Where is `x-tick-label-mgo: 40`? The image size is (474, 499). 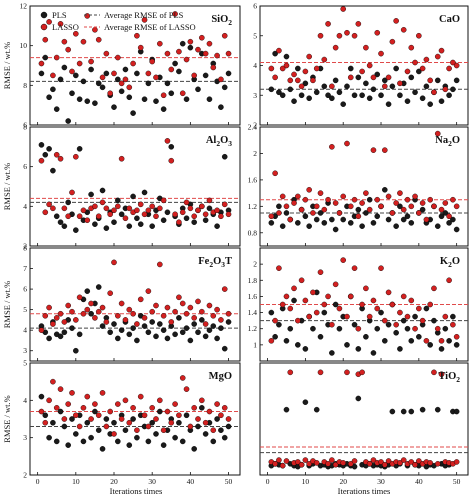 x-tick-label-mgo: 40 is located at coordinates (191, 481).